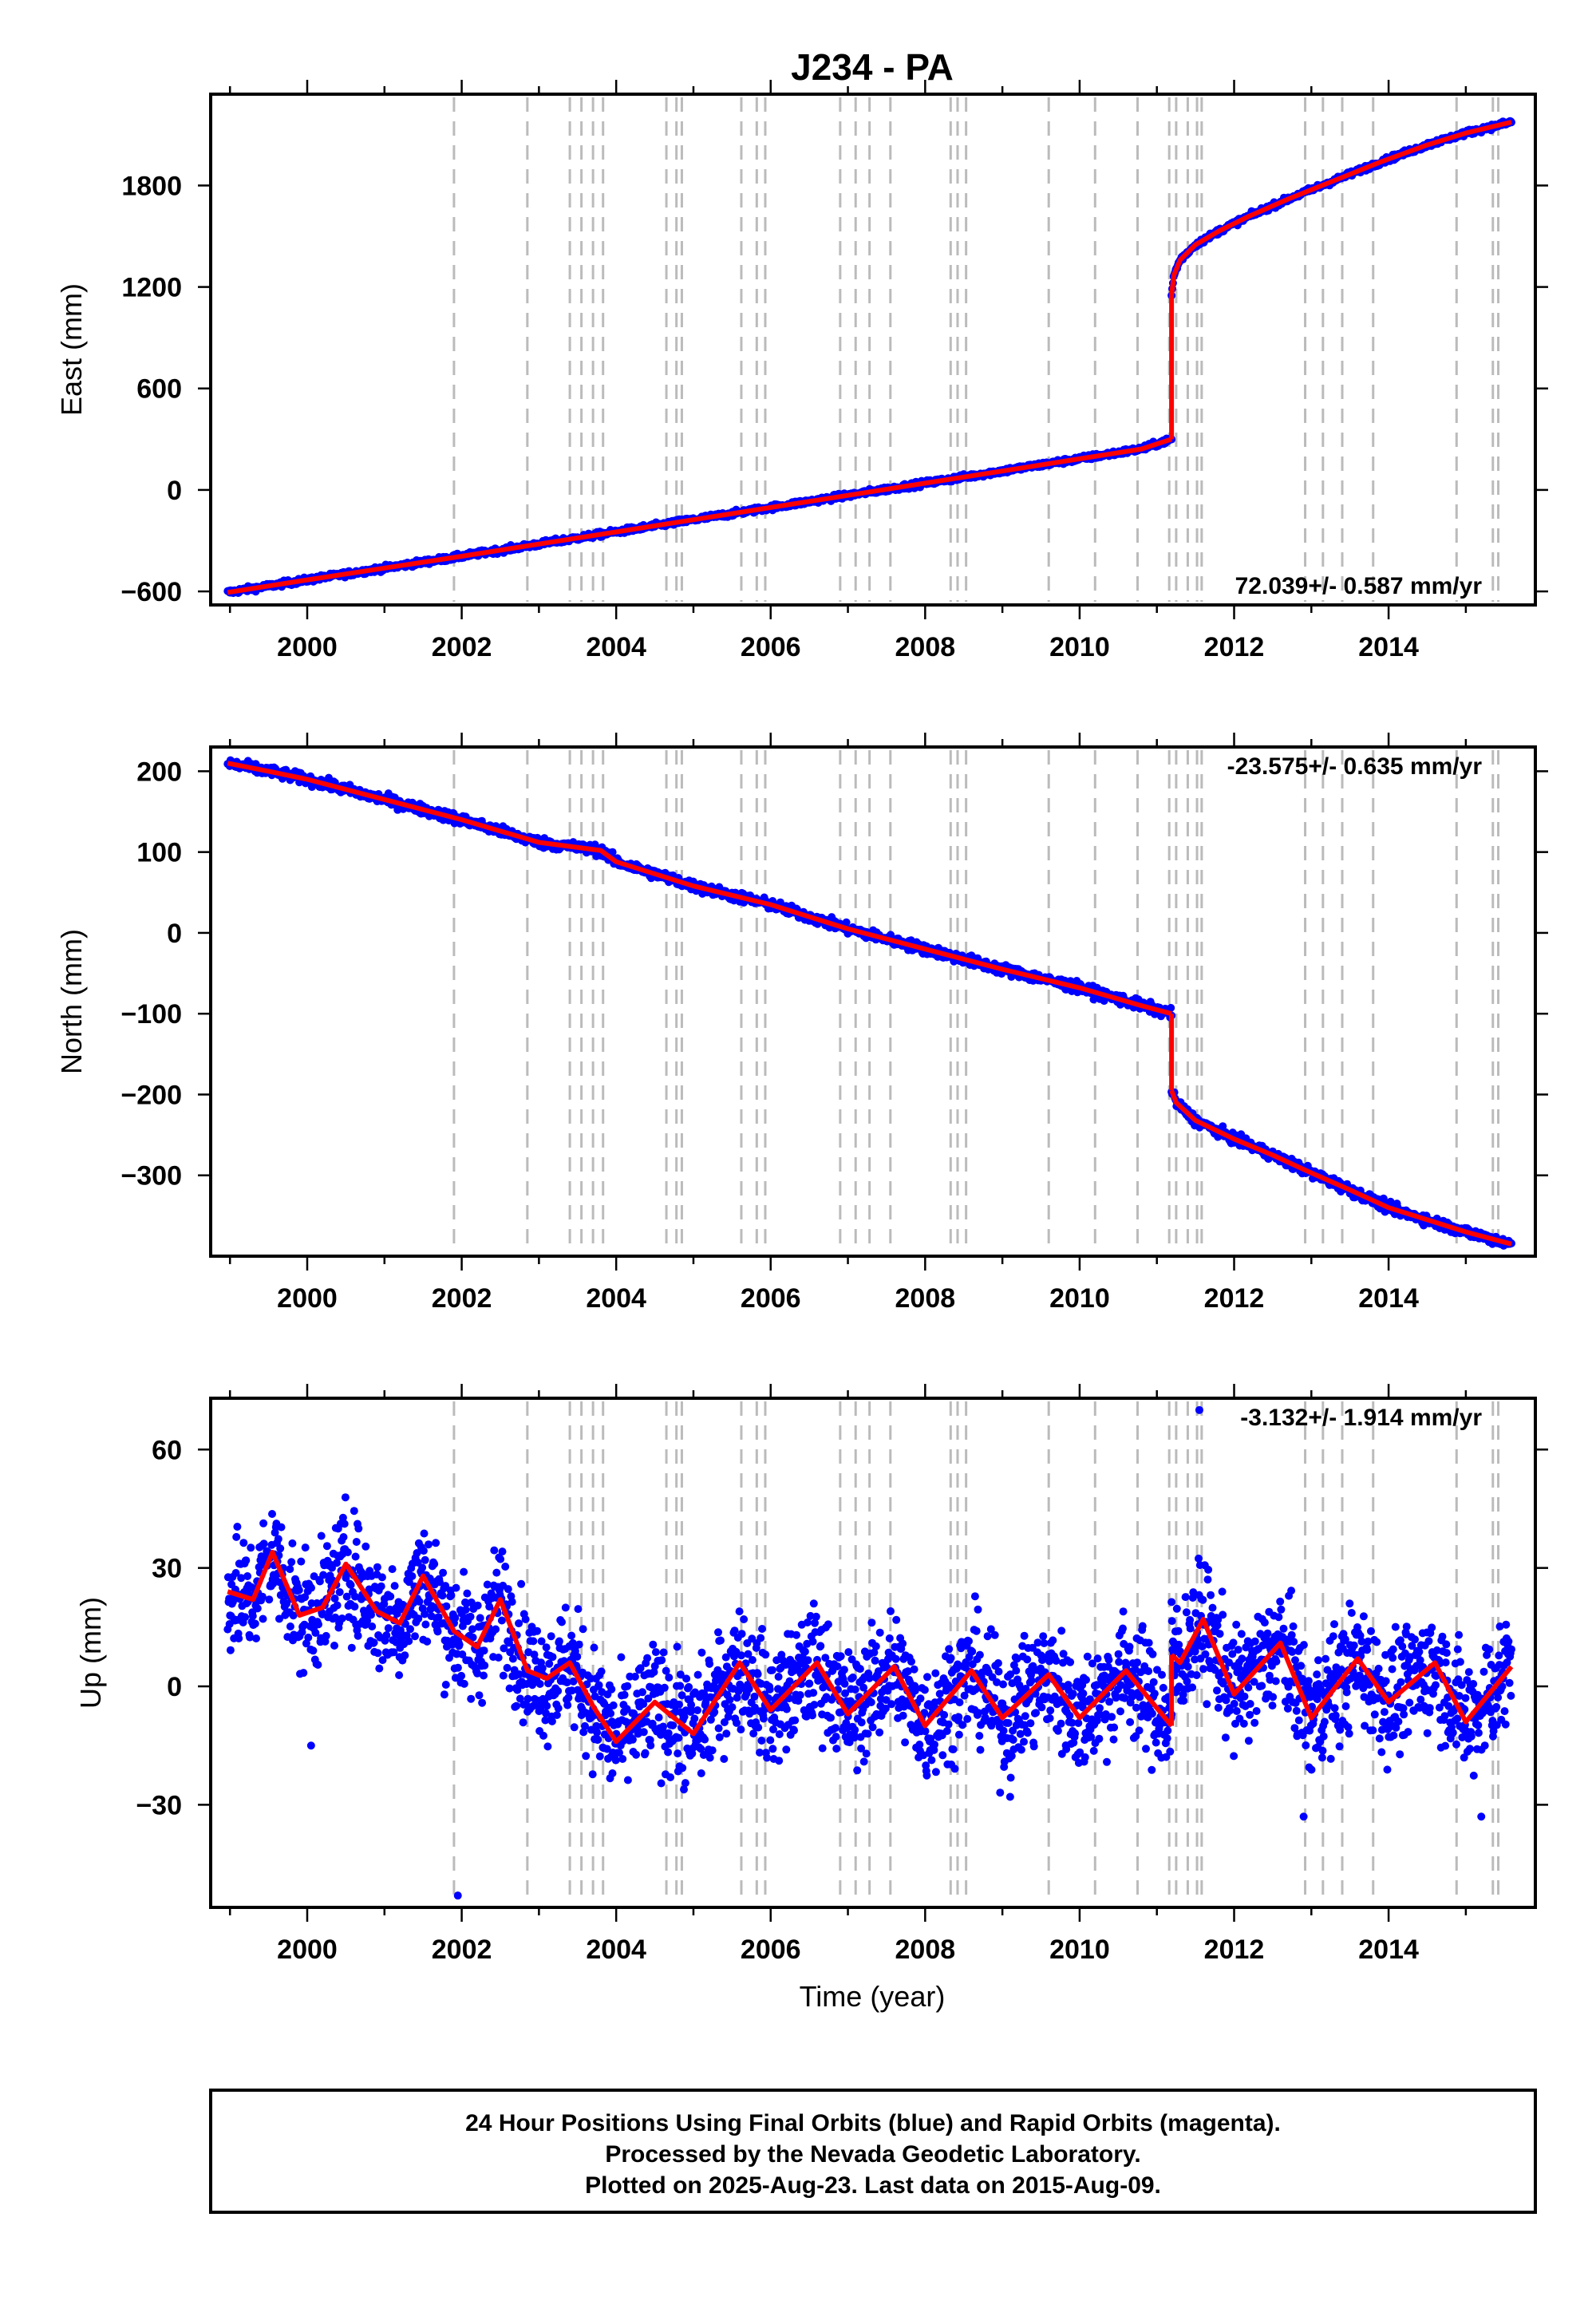 The height and width of the screenshot is (2316, 1596). I want to click on north-x-tick-label: 2010, so click(1079, 1298).